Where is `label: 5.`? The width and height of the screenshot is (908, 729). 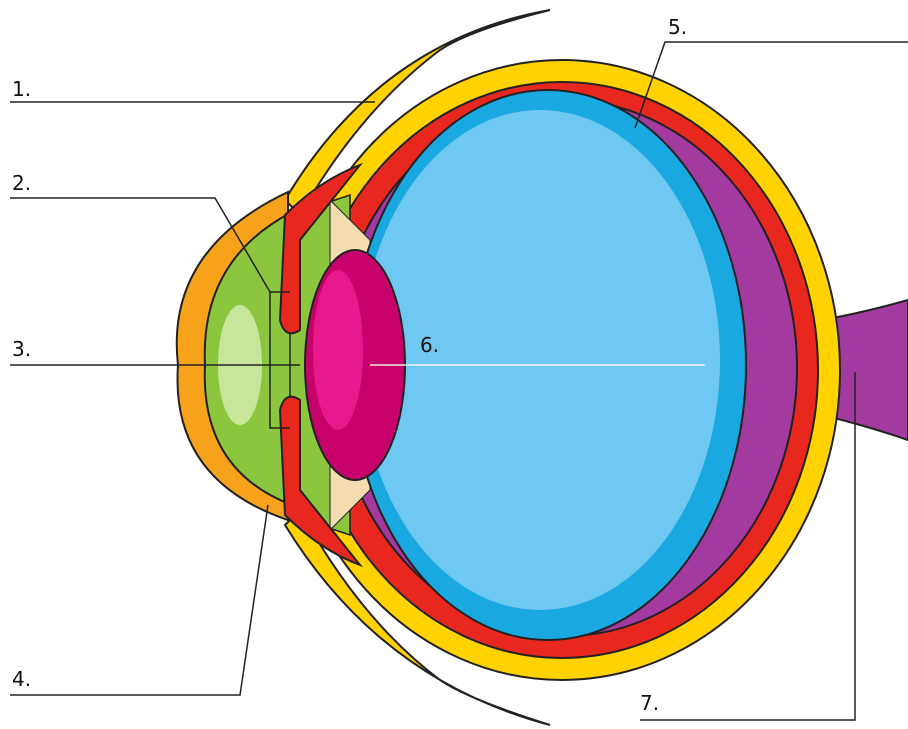 label: 5. is located at coordinates (677, 27).